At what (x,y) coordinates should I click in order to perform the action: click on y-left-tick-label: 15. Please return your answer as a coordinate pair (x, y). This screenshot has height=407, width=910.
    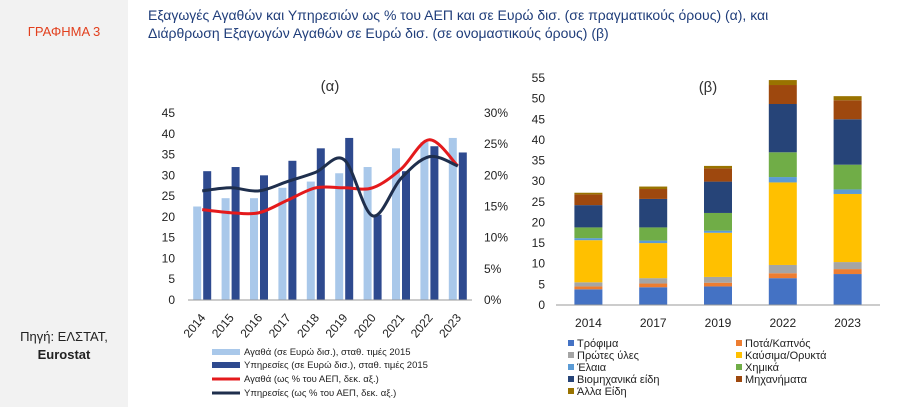
    Looking at the image, I should click on (169, 238).